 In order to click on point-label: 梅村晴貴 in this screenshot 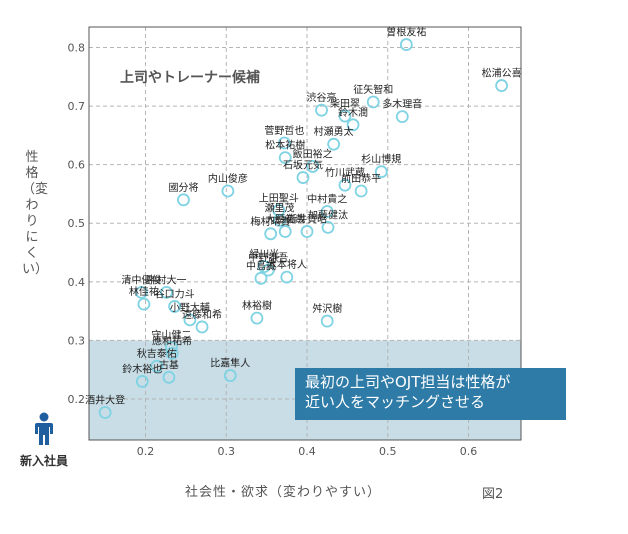, I will do `click(271, 221)`.